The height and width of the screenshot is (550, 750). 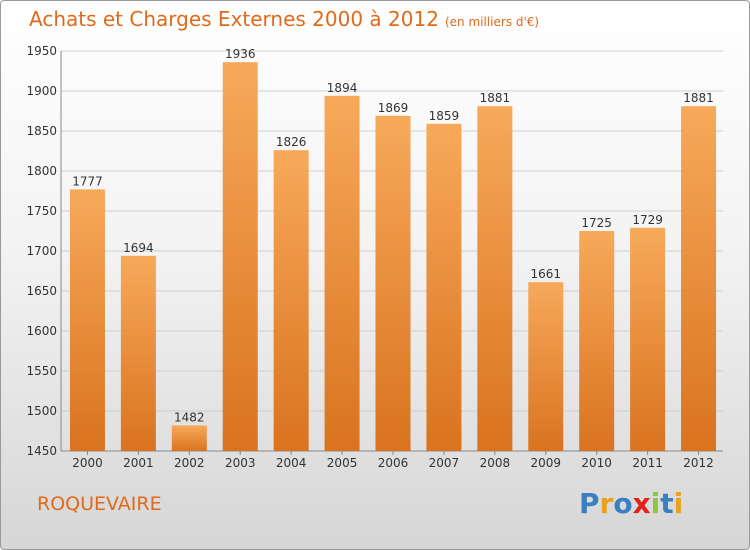 What do you see at coordinates (99, 504) in the screenshot?
I see `commune-name: ROQUEVAIRE` at bounding box center [99, 504].